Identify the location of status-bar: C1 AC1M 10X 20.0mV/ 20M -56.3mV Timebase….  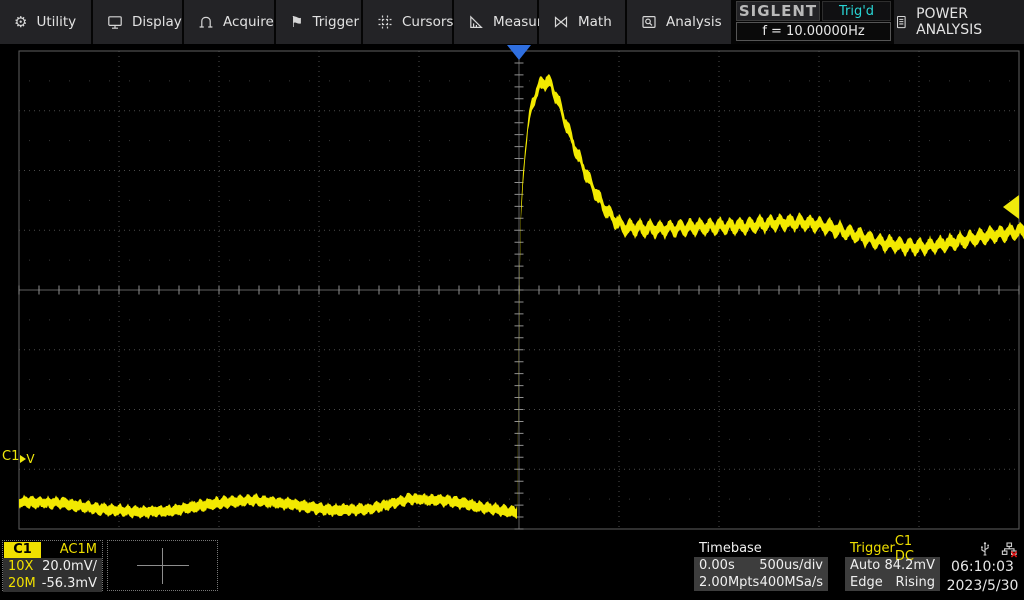
(512, 567).